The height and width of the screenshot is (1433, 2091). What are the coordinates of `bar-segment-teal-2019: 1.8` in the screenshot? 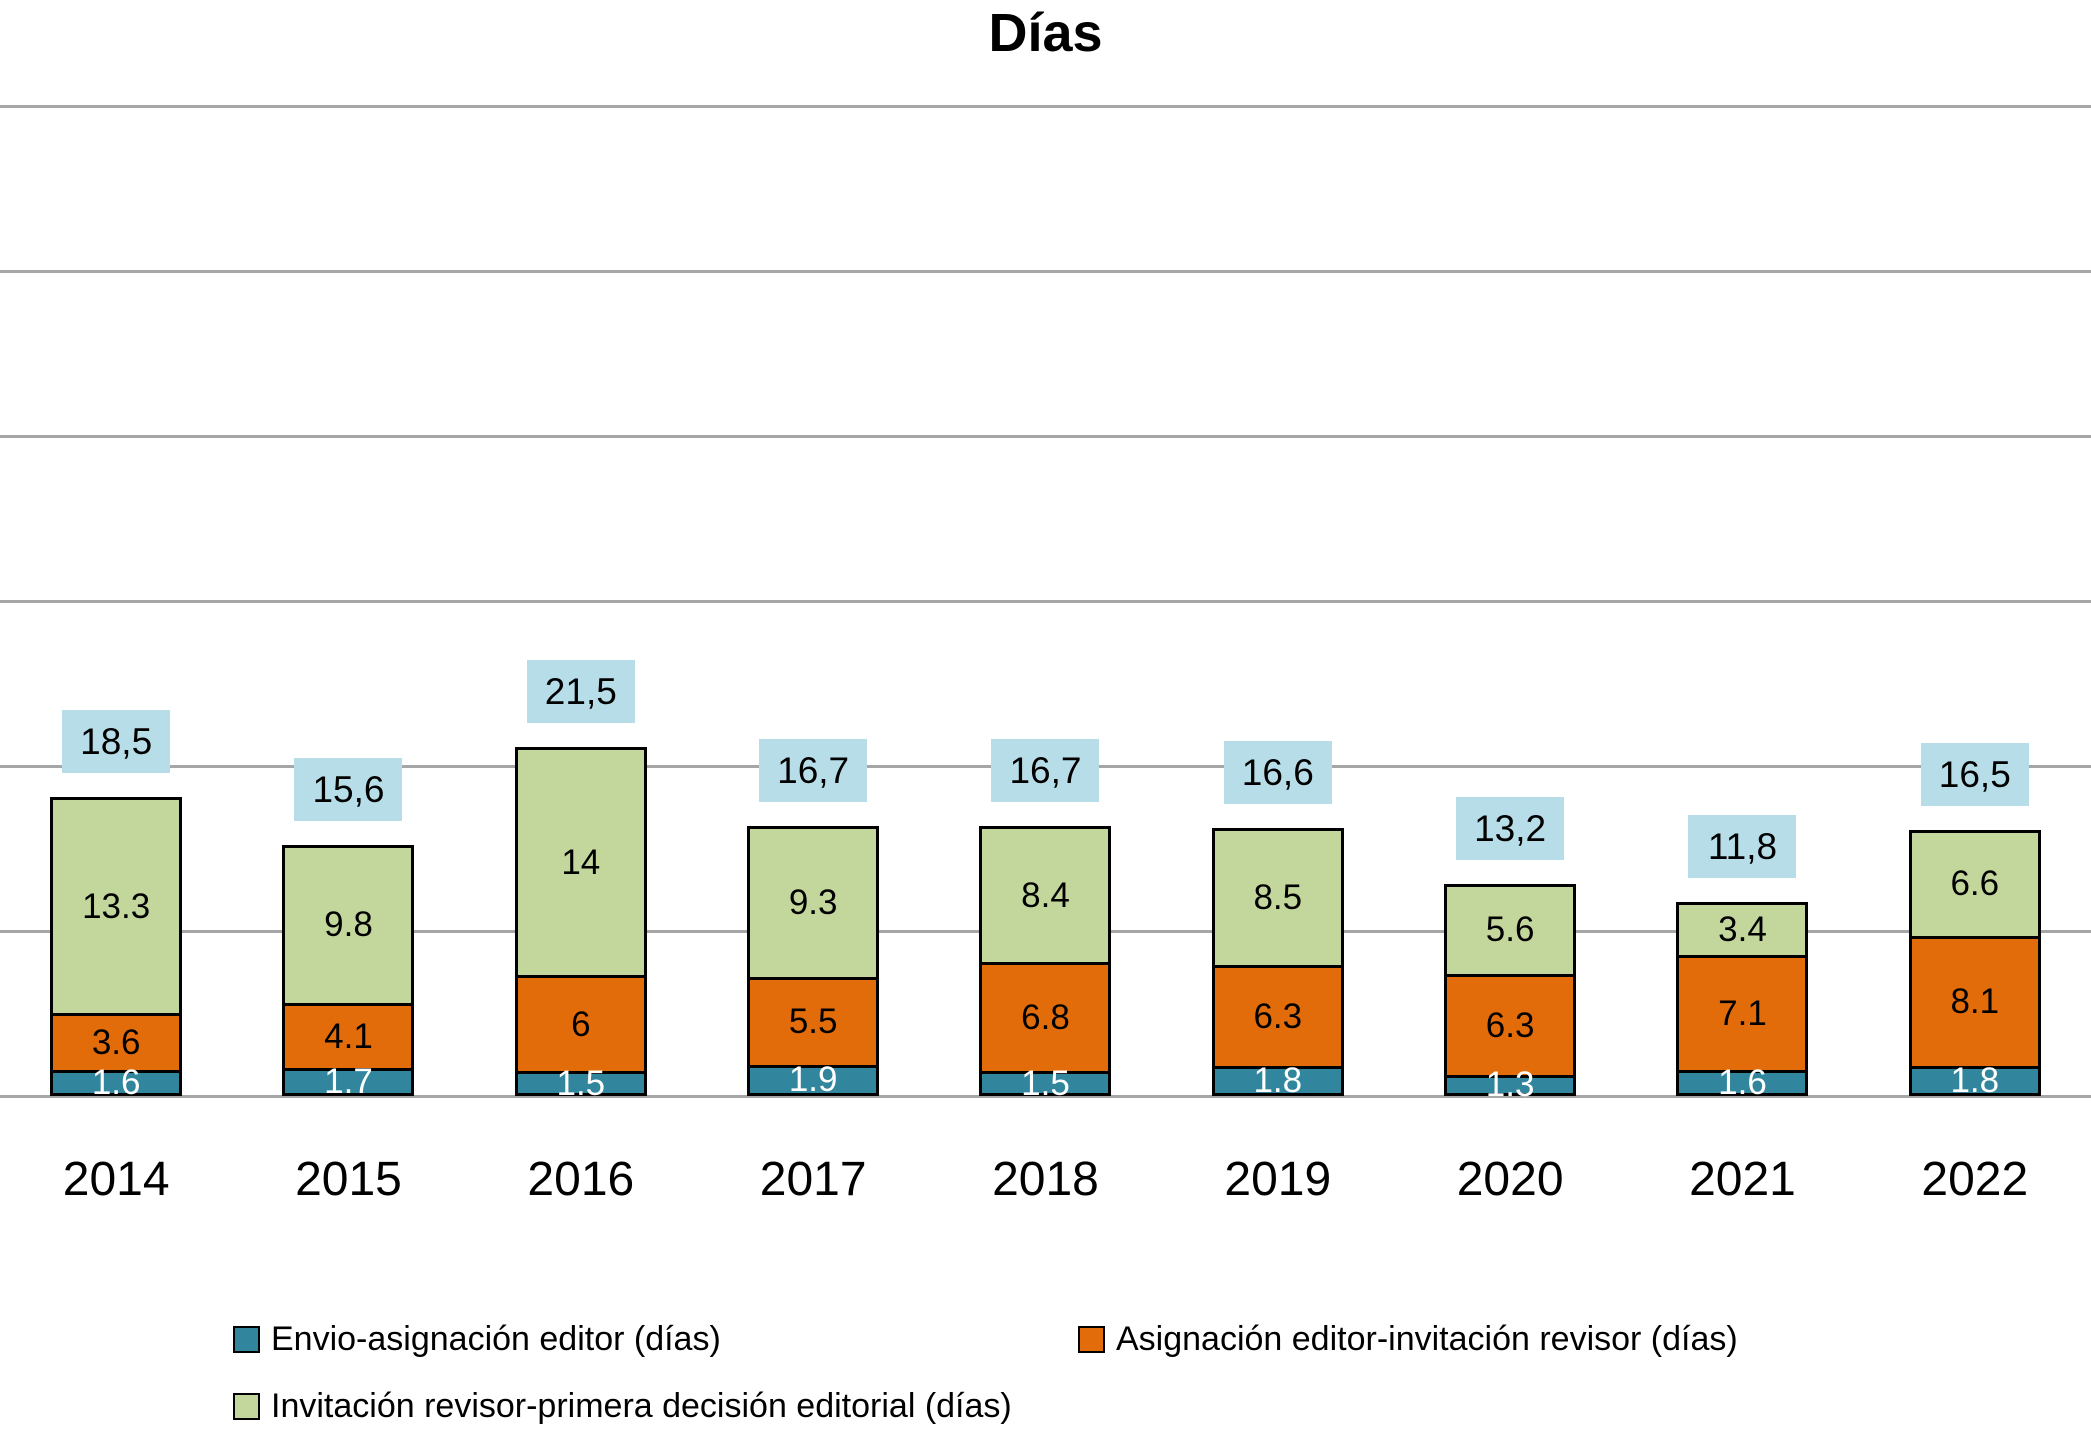 It's located at (1277, 1080).